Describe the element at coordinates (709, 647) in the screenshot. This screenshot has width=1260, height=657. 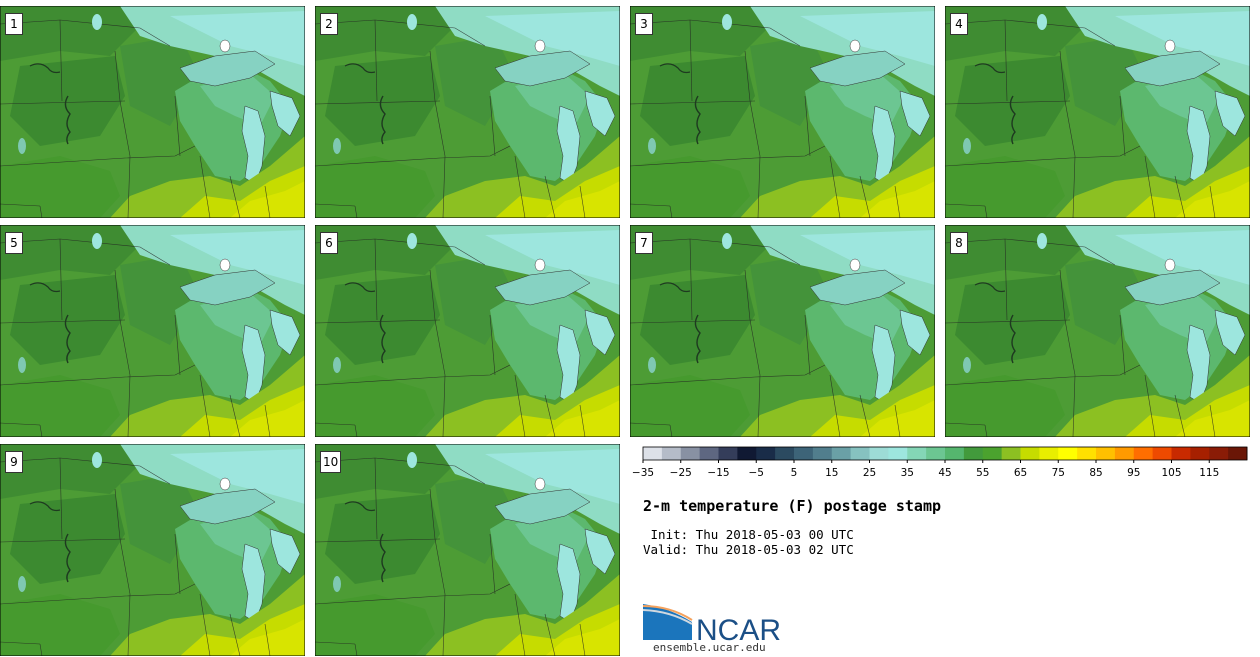
I see `site-url: ensemble.ucar.edu` at that location.